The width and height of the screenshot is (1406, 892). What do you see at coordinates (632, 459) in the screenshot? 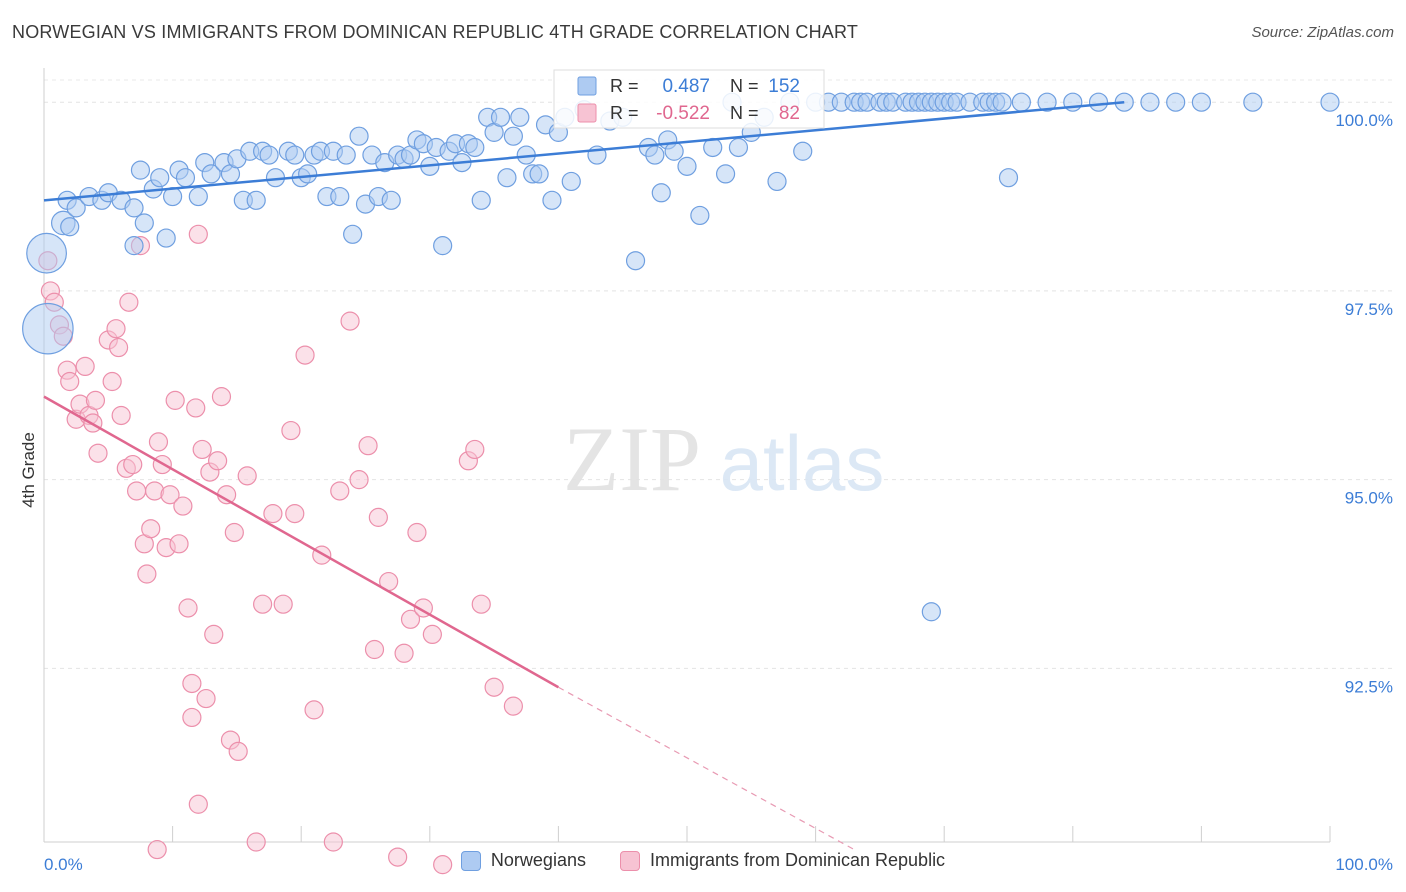
I see `watermark-zip: ZIP` at bounding box center [632, 459].